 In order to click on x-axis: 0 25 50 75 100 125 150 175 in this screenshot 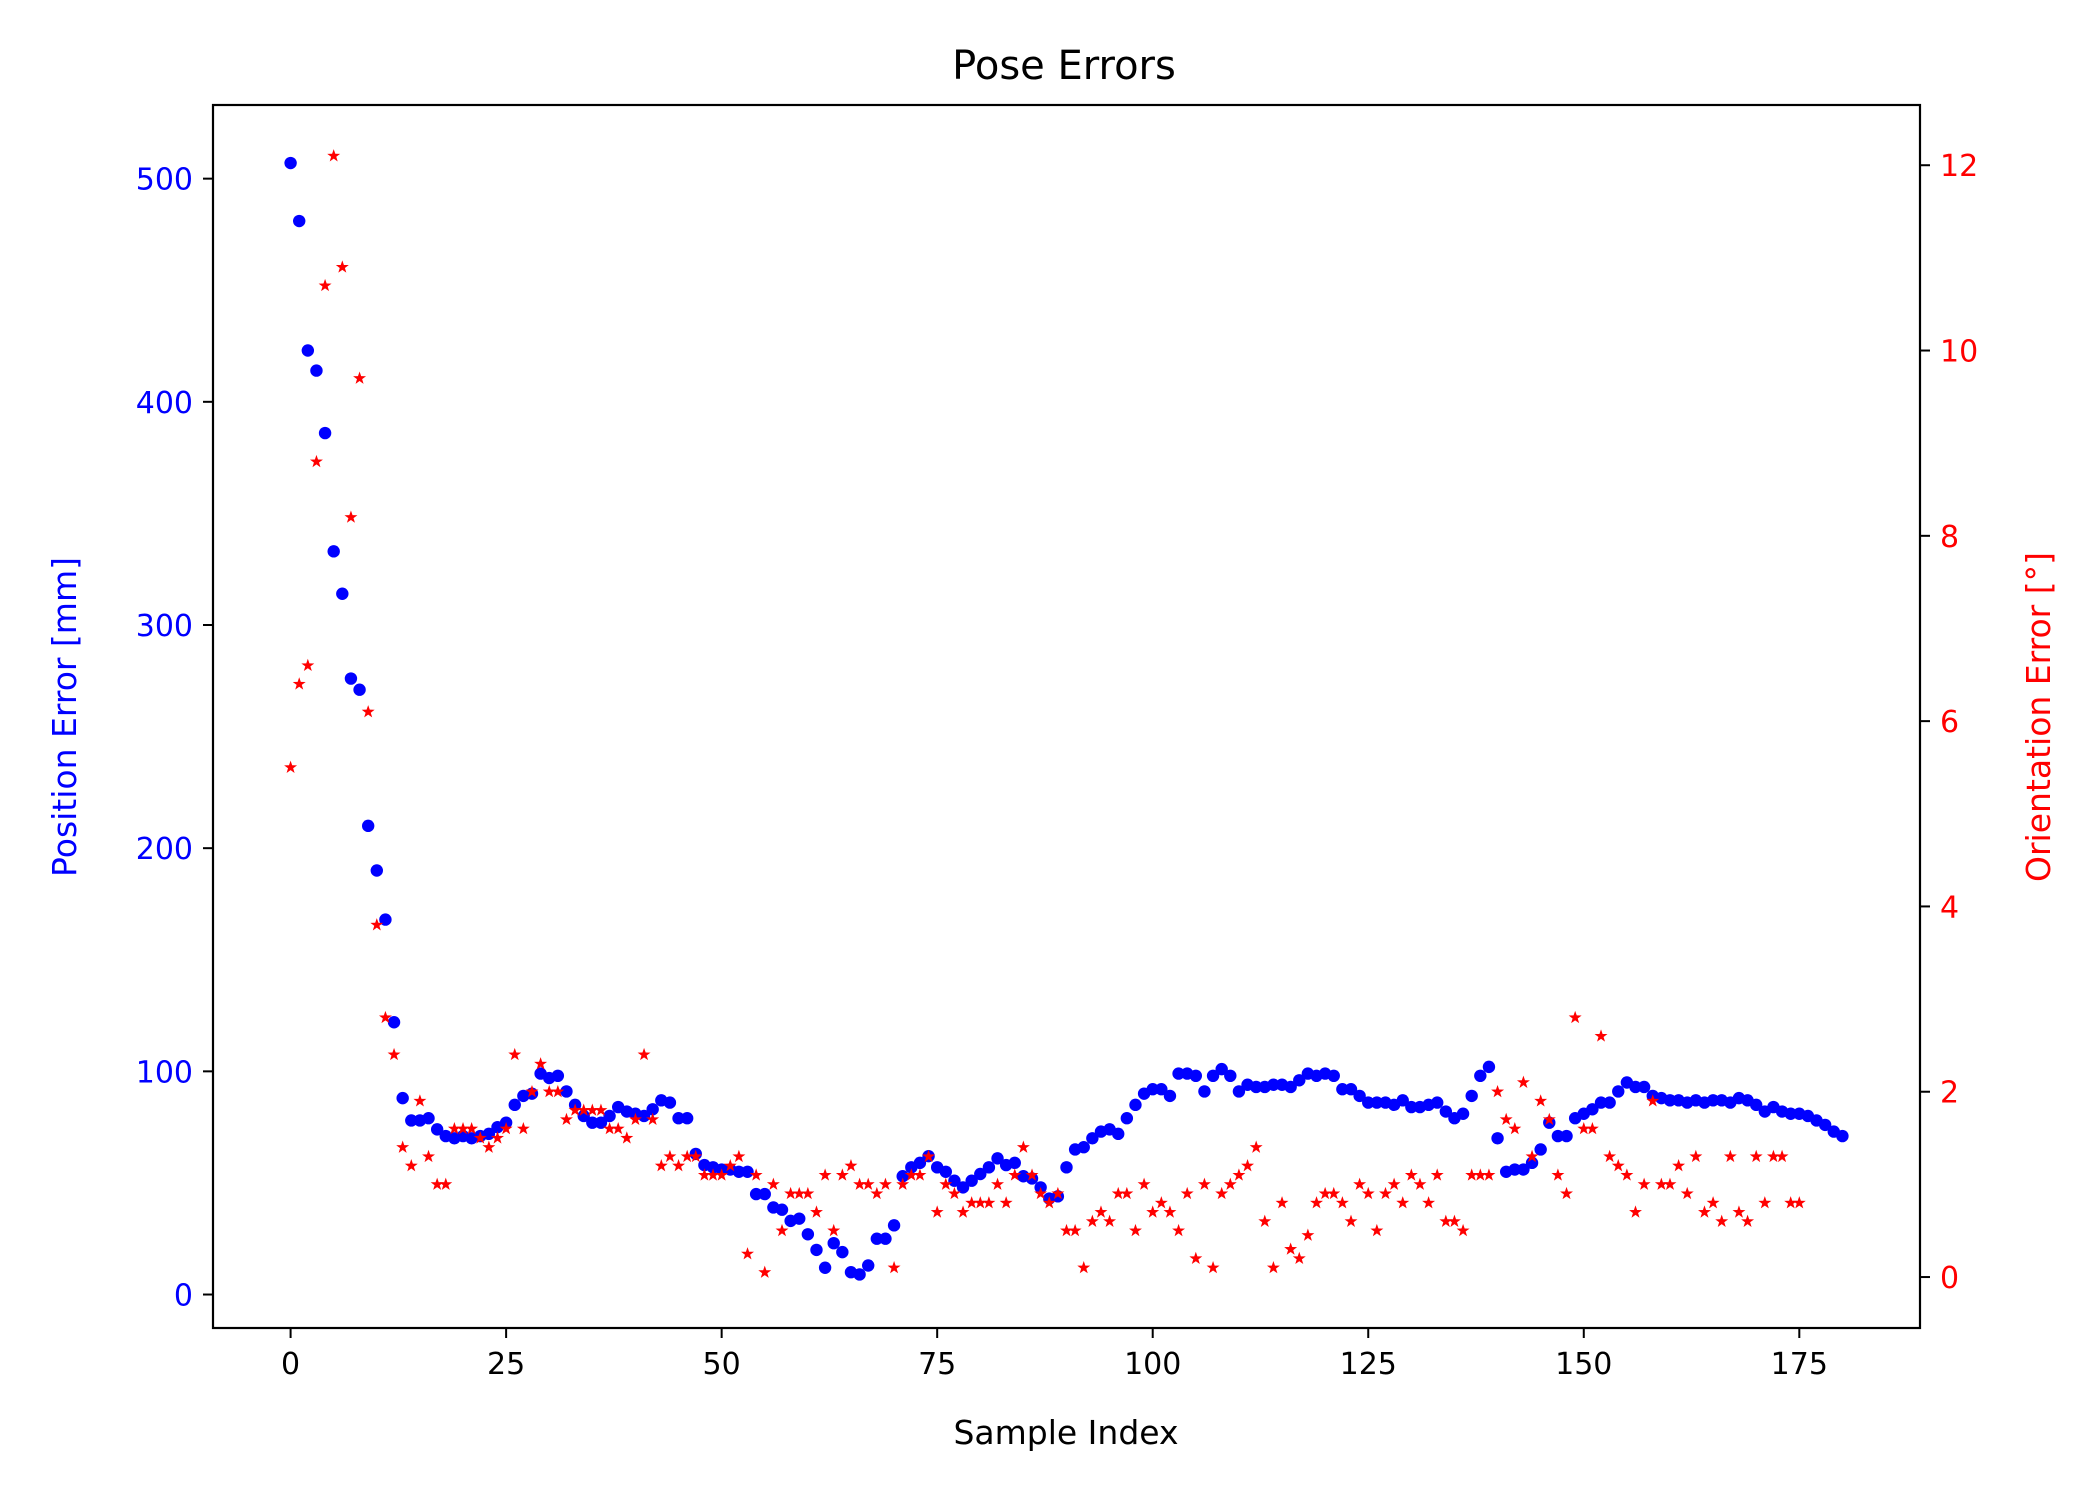, I will do `click(1054, 1355)`.